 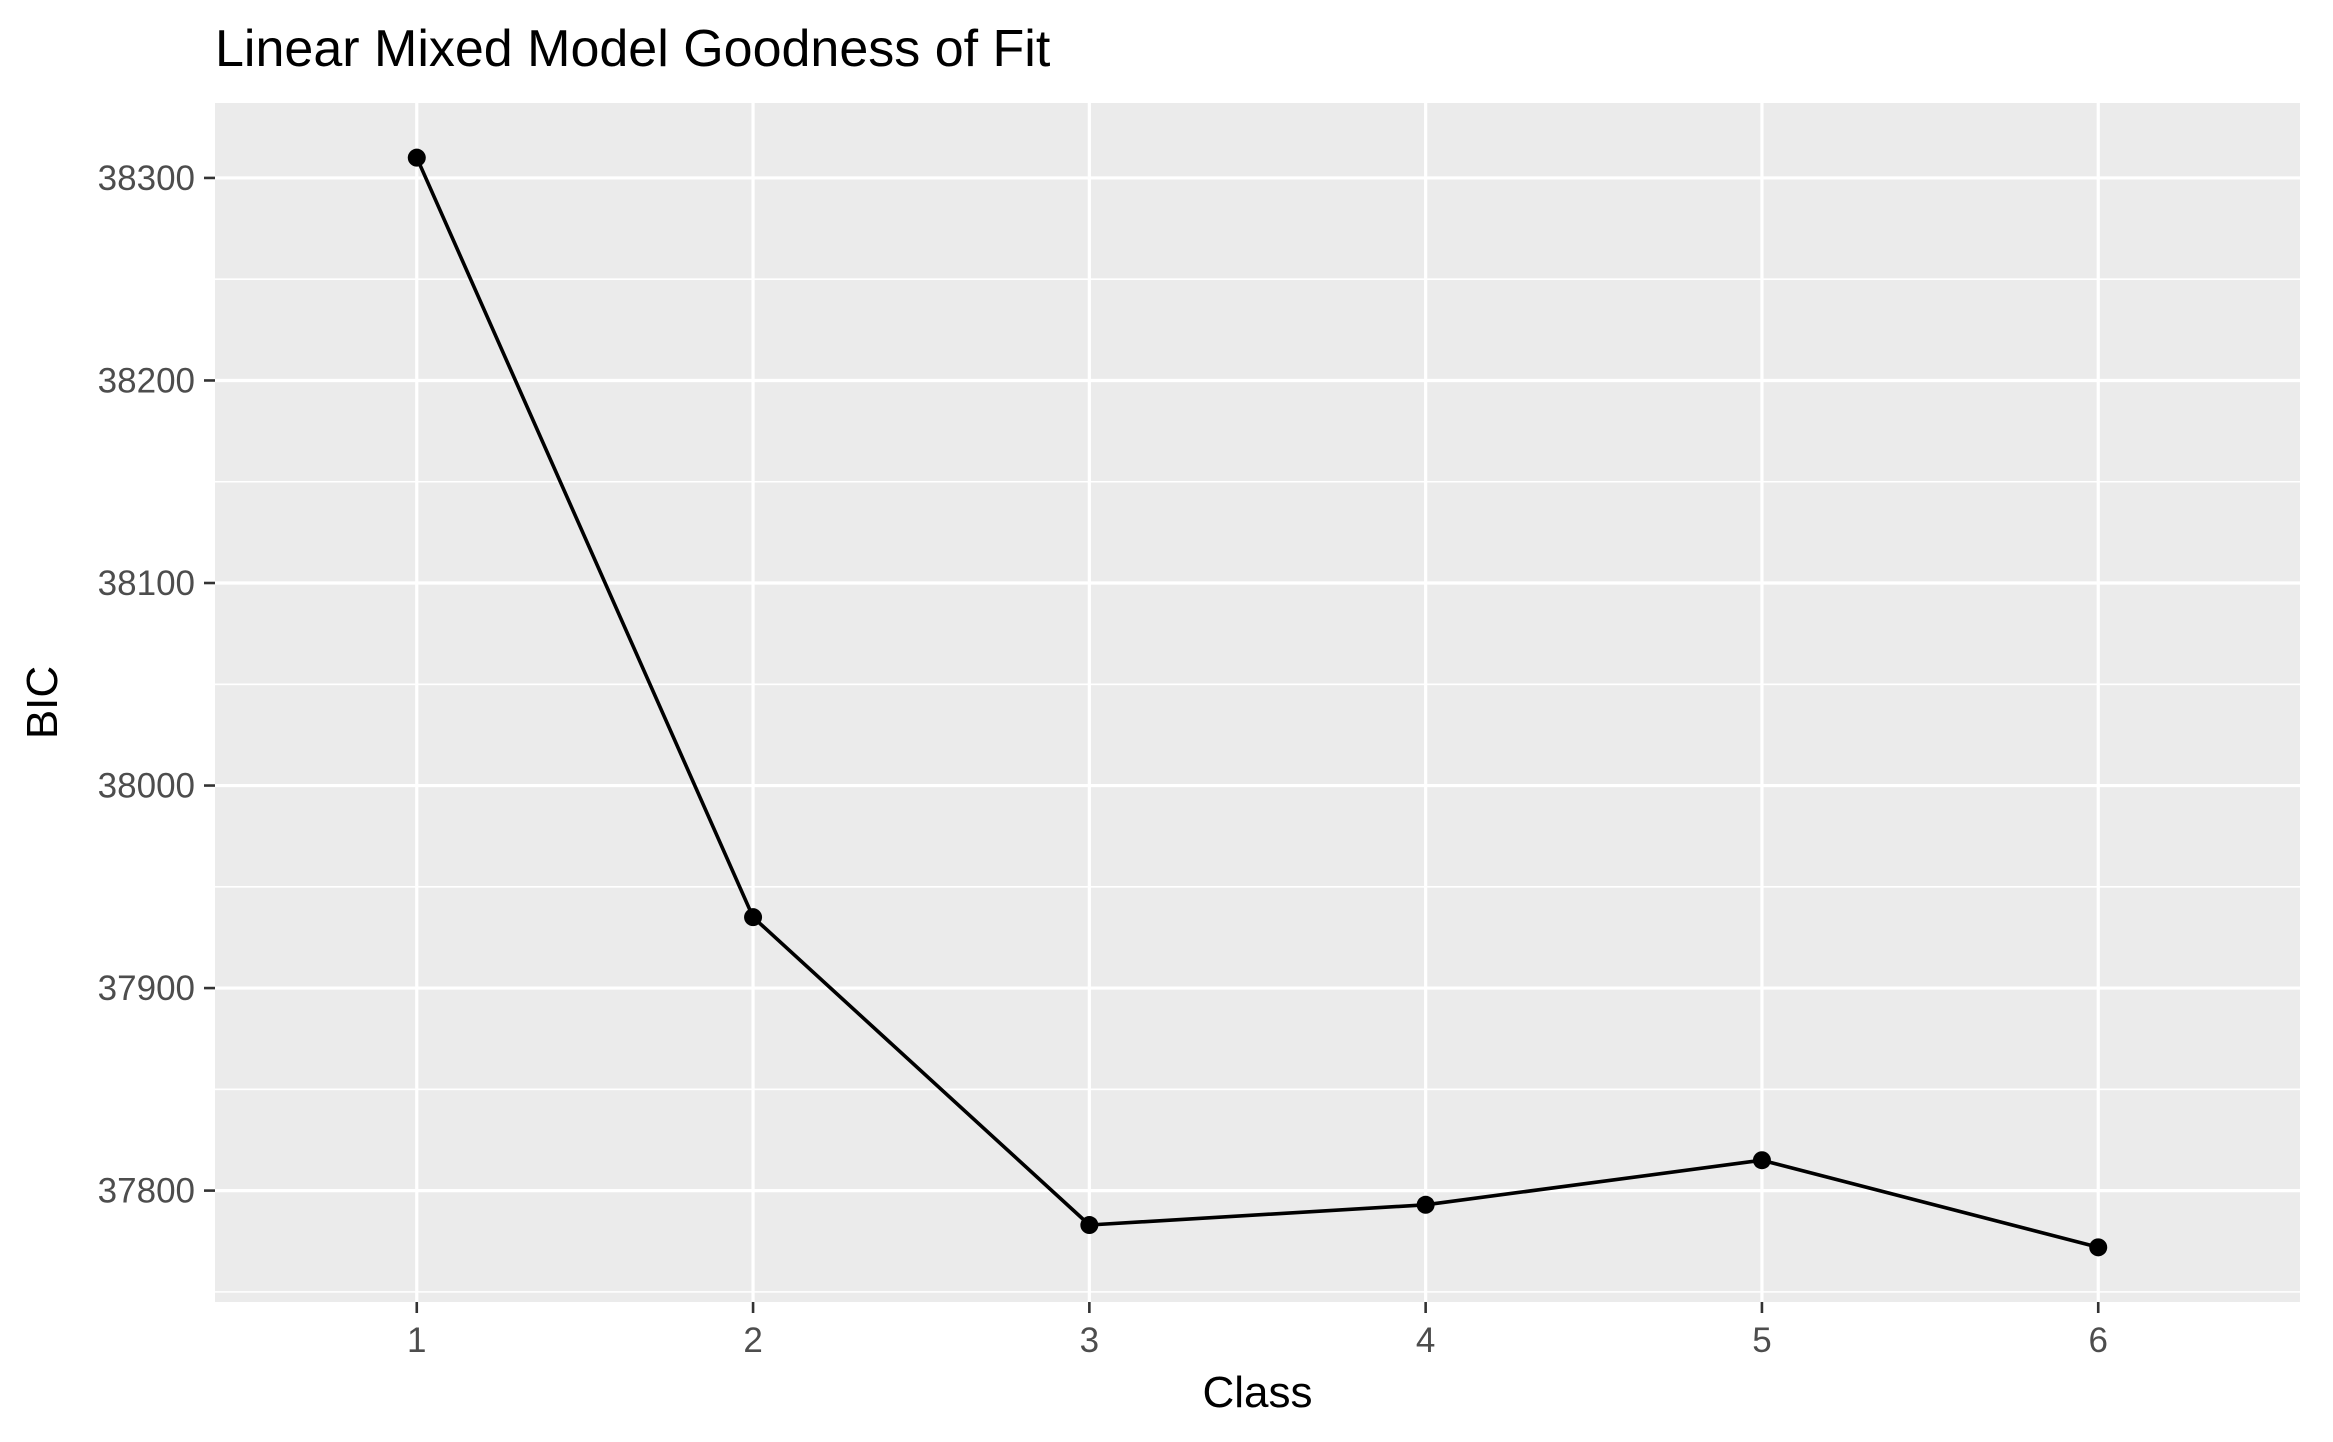 What do you see at coordinates (2097, 1340) in the screenshot?
I see `x-tick-label: 6` at bounding box center [2097, 1340].